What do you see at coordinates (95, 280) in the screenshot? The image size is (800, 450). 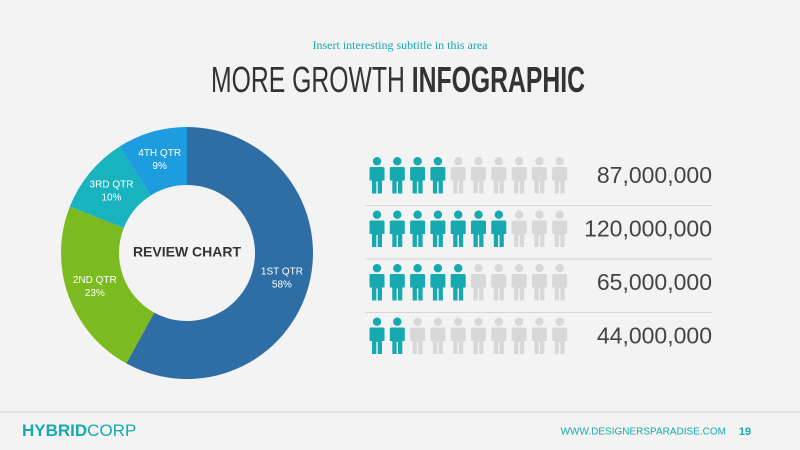 I see `slice-category: 2ND QTR` at bounding box center [95, 280].